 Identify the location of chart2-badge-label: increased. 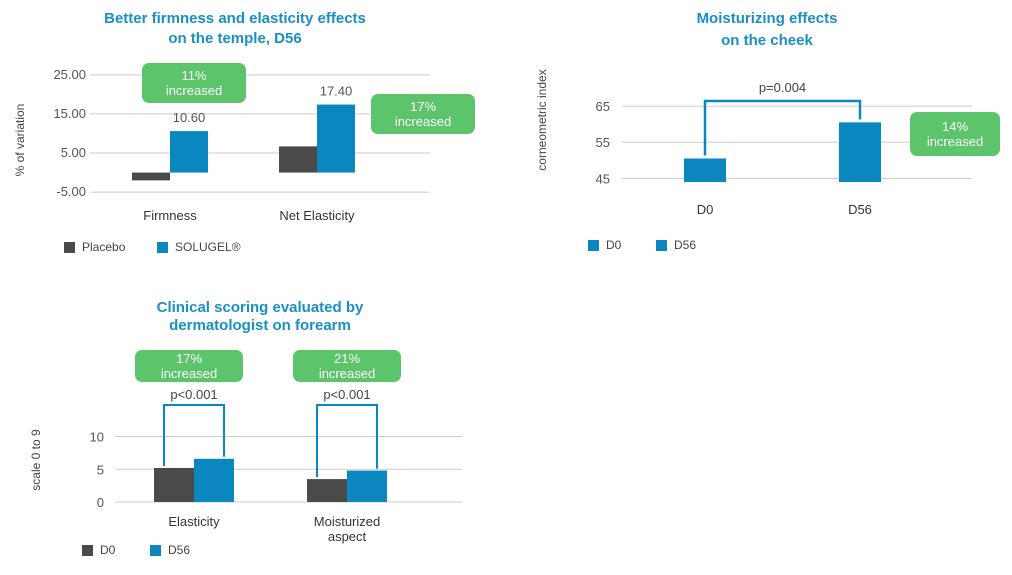
(955, 141).